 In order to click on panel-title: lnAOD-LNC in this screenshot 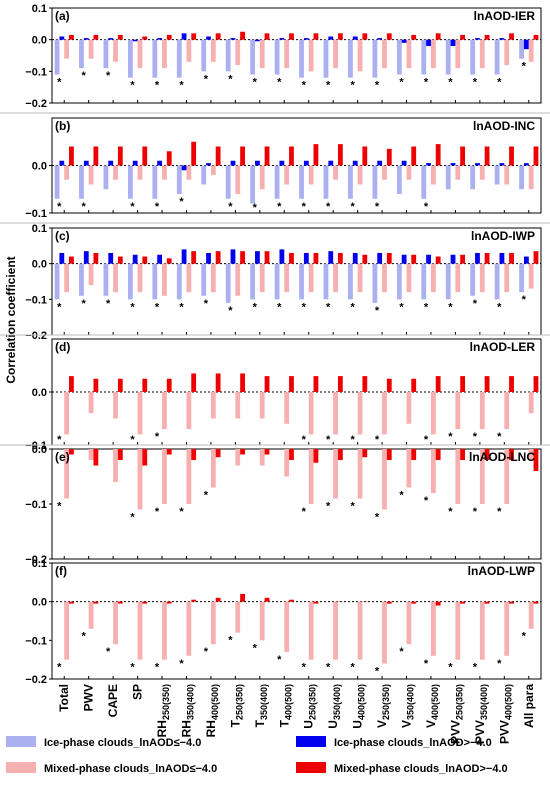, I will do `click(502, 457)`.